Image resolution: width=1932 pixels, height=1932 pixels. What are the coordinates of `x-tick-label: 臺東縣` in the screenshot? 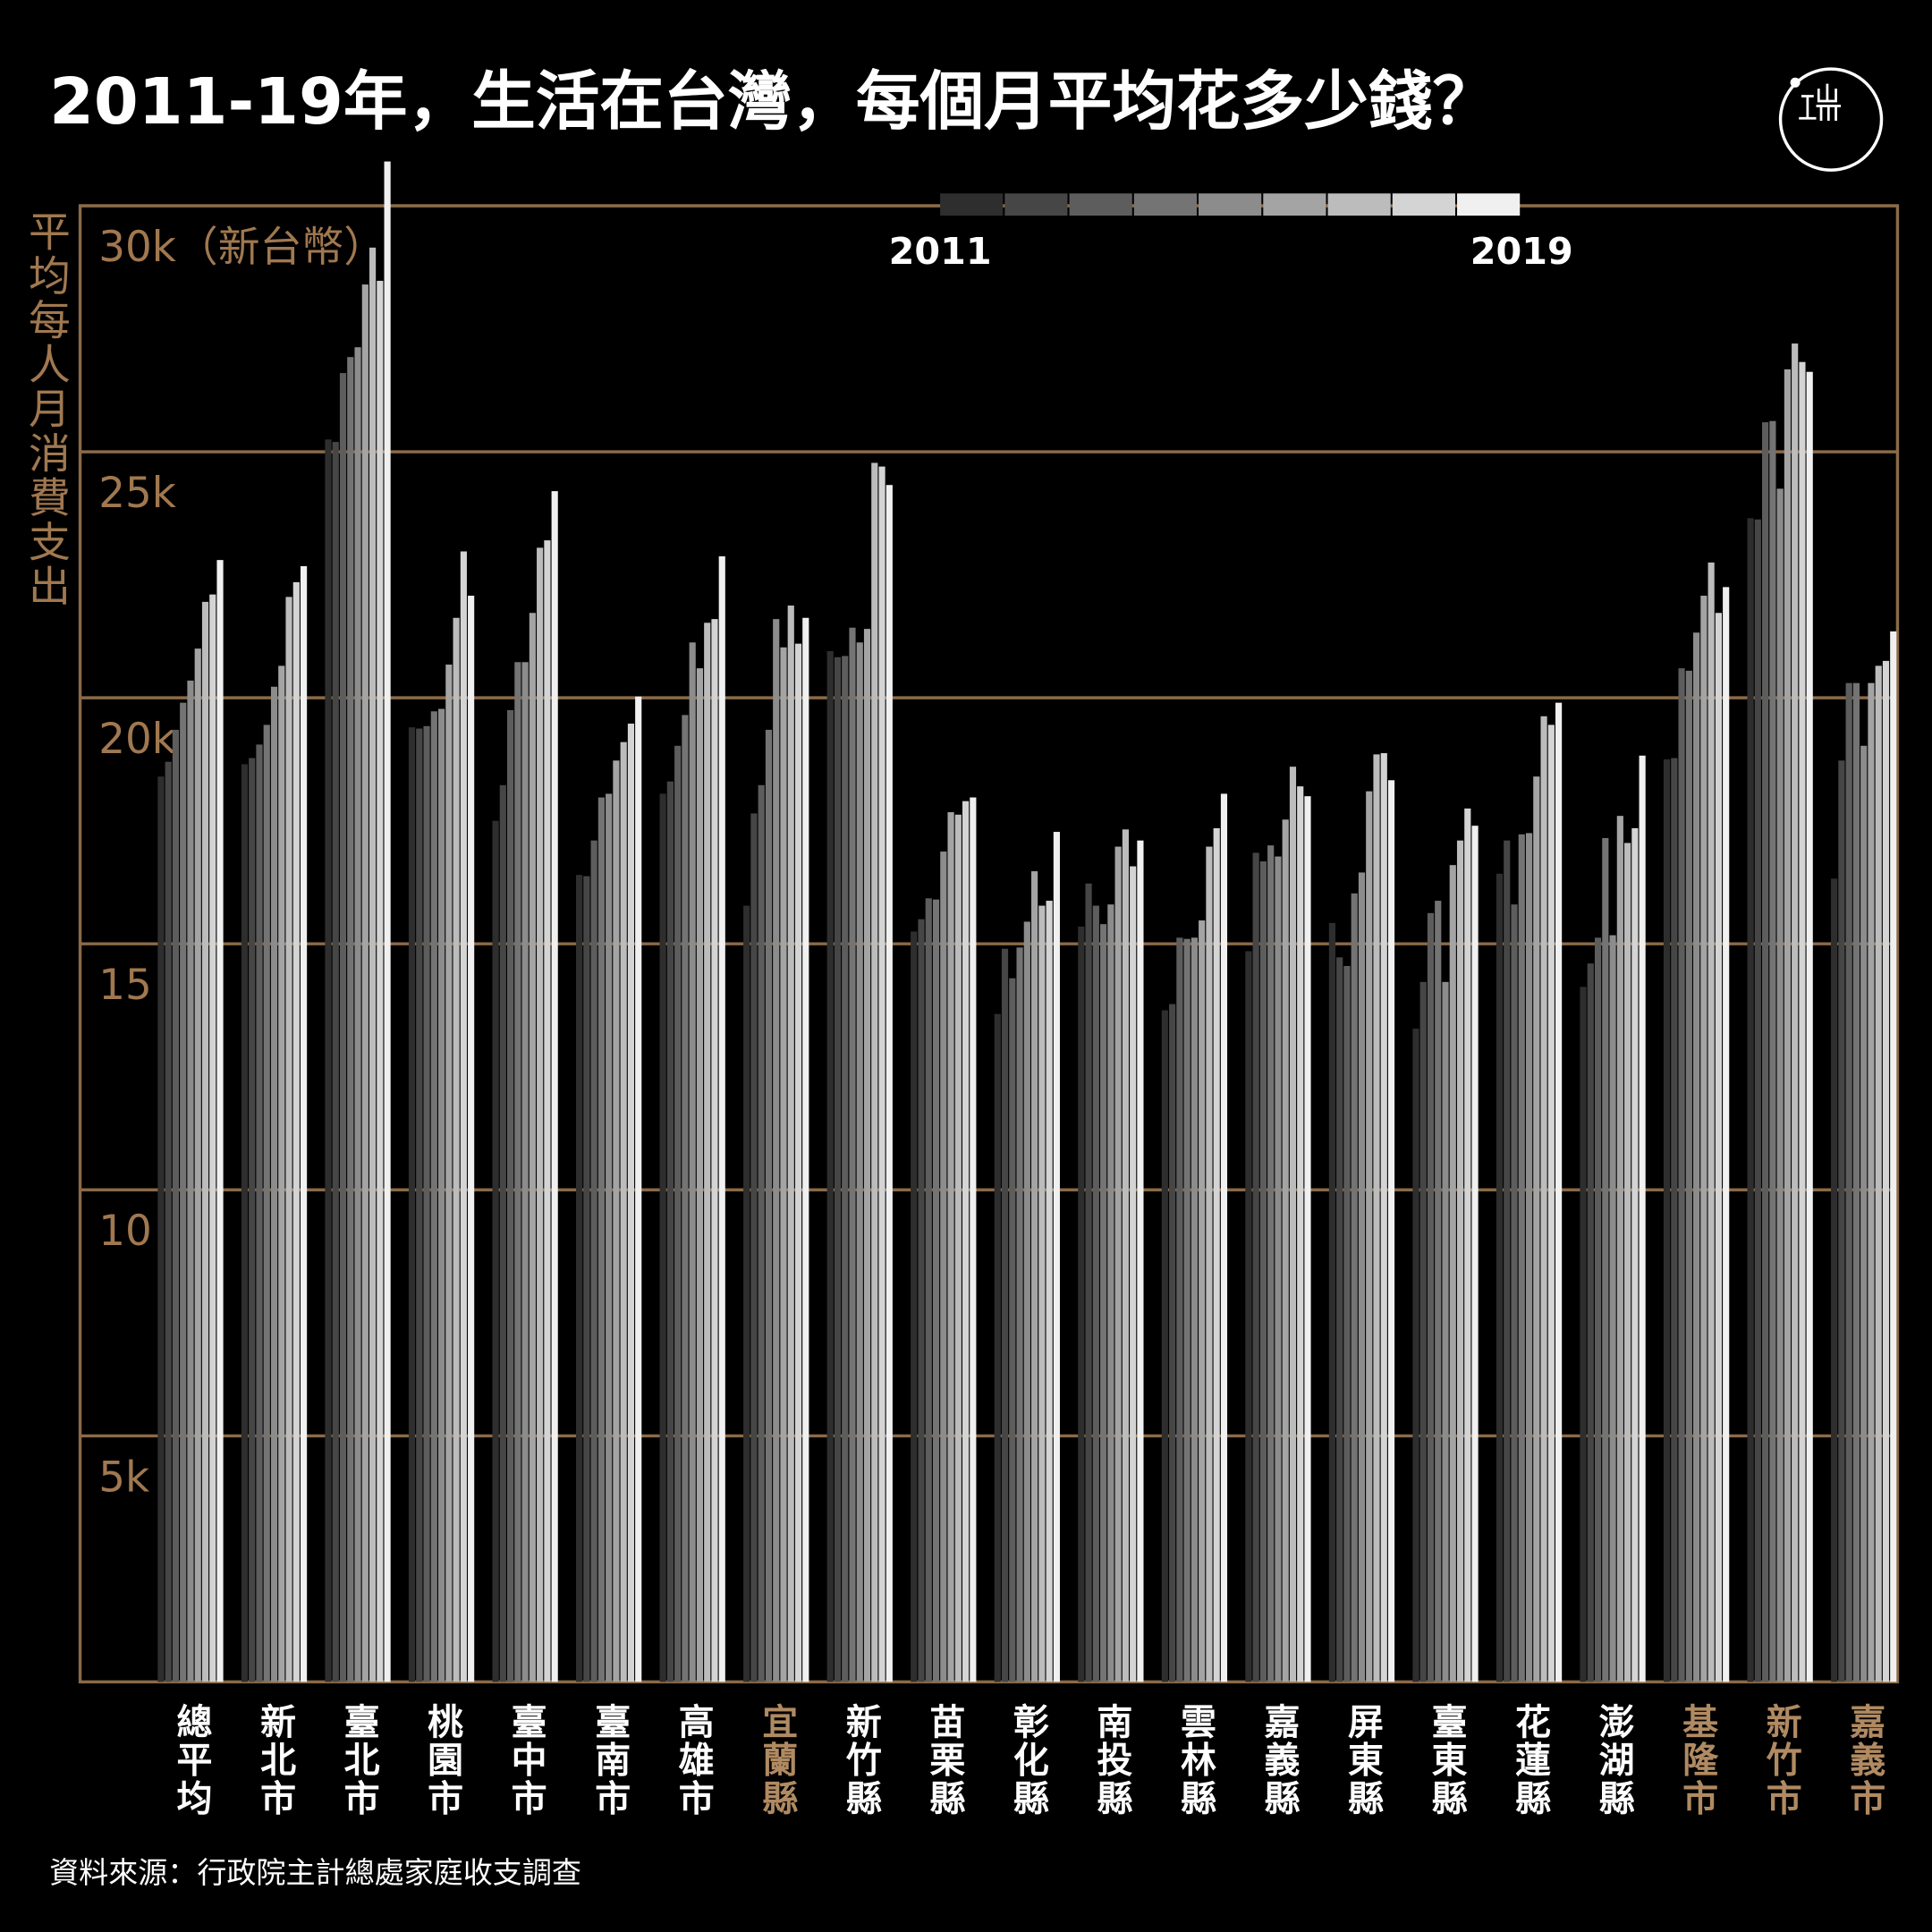 It's located at (1447, 1760).